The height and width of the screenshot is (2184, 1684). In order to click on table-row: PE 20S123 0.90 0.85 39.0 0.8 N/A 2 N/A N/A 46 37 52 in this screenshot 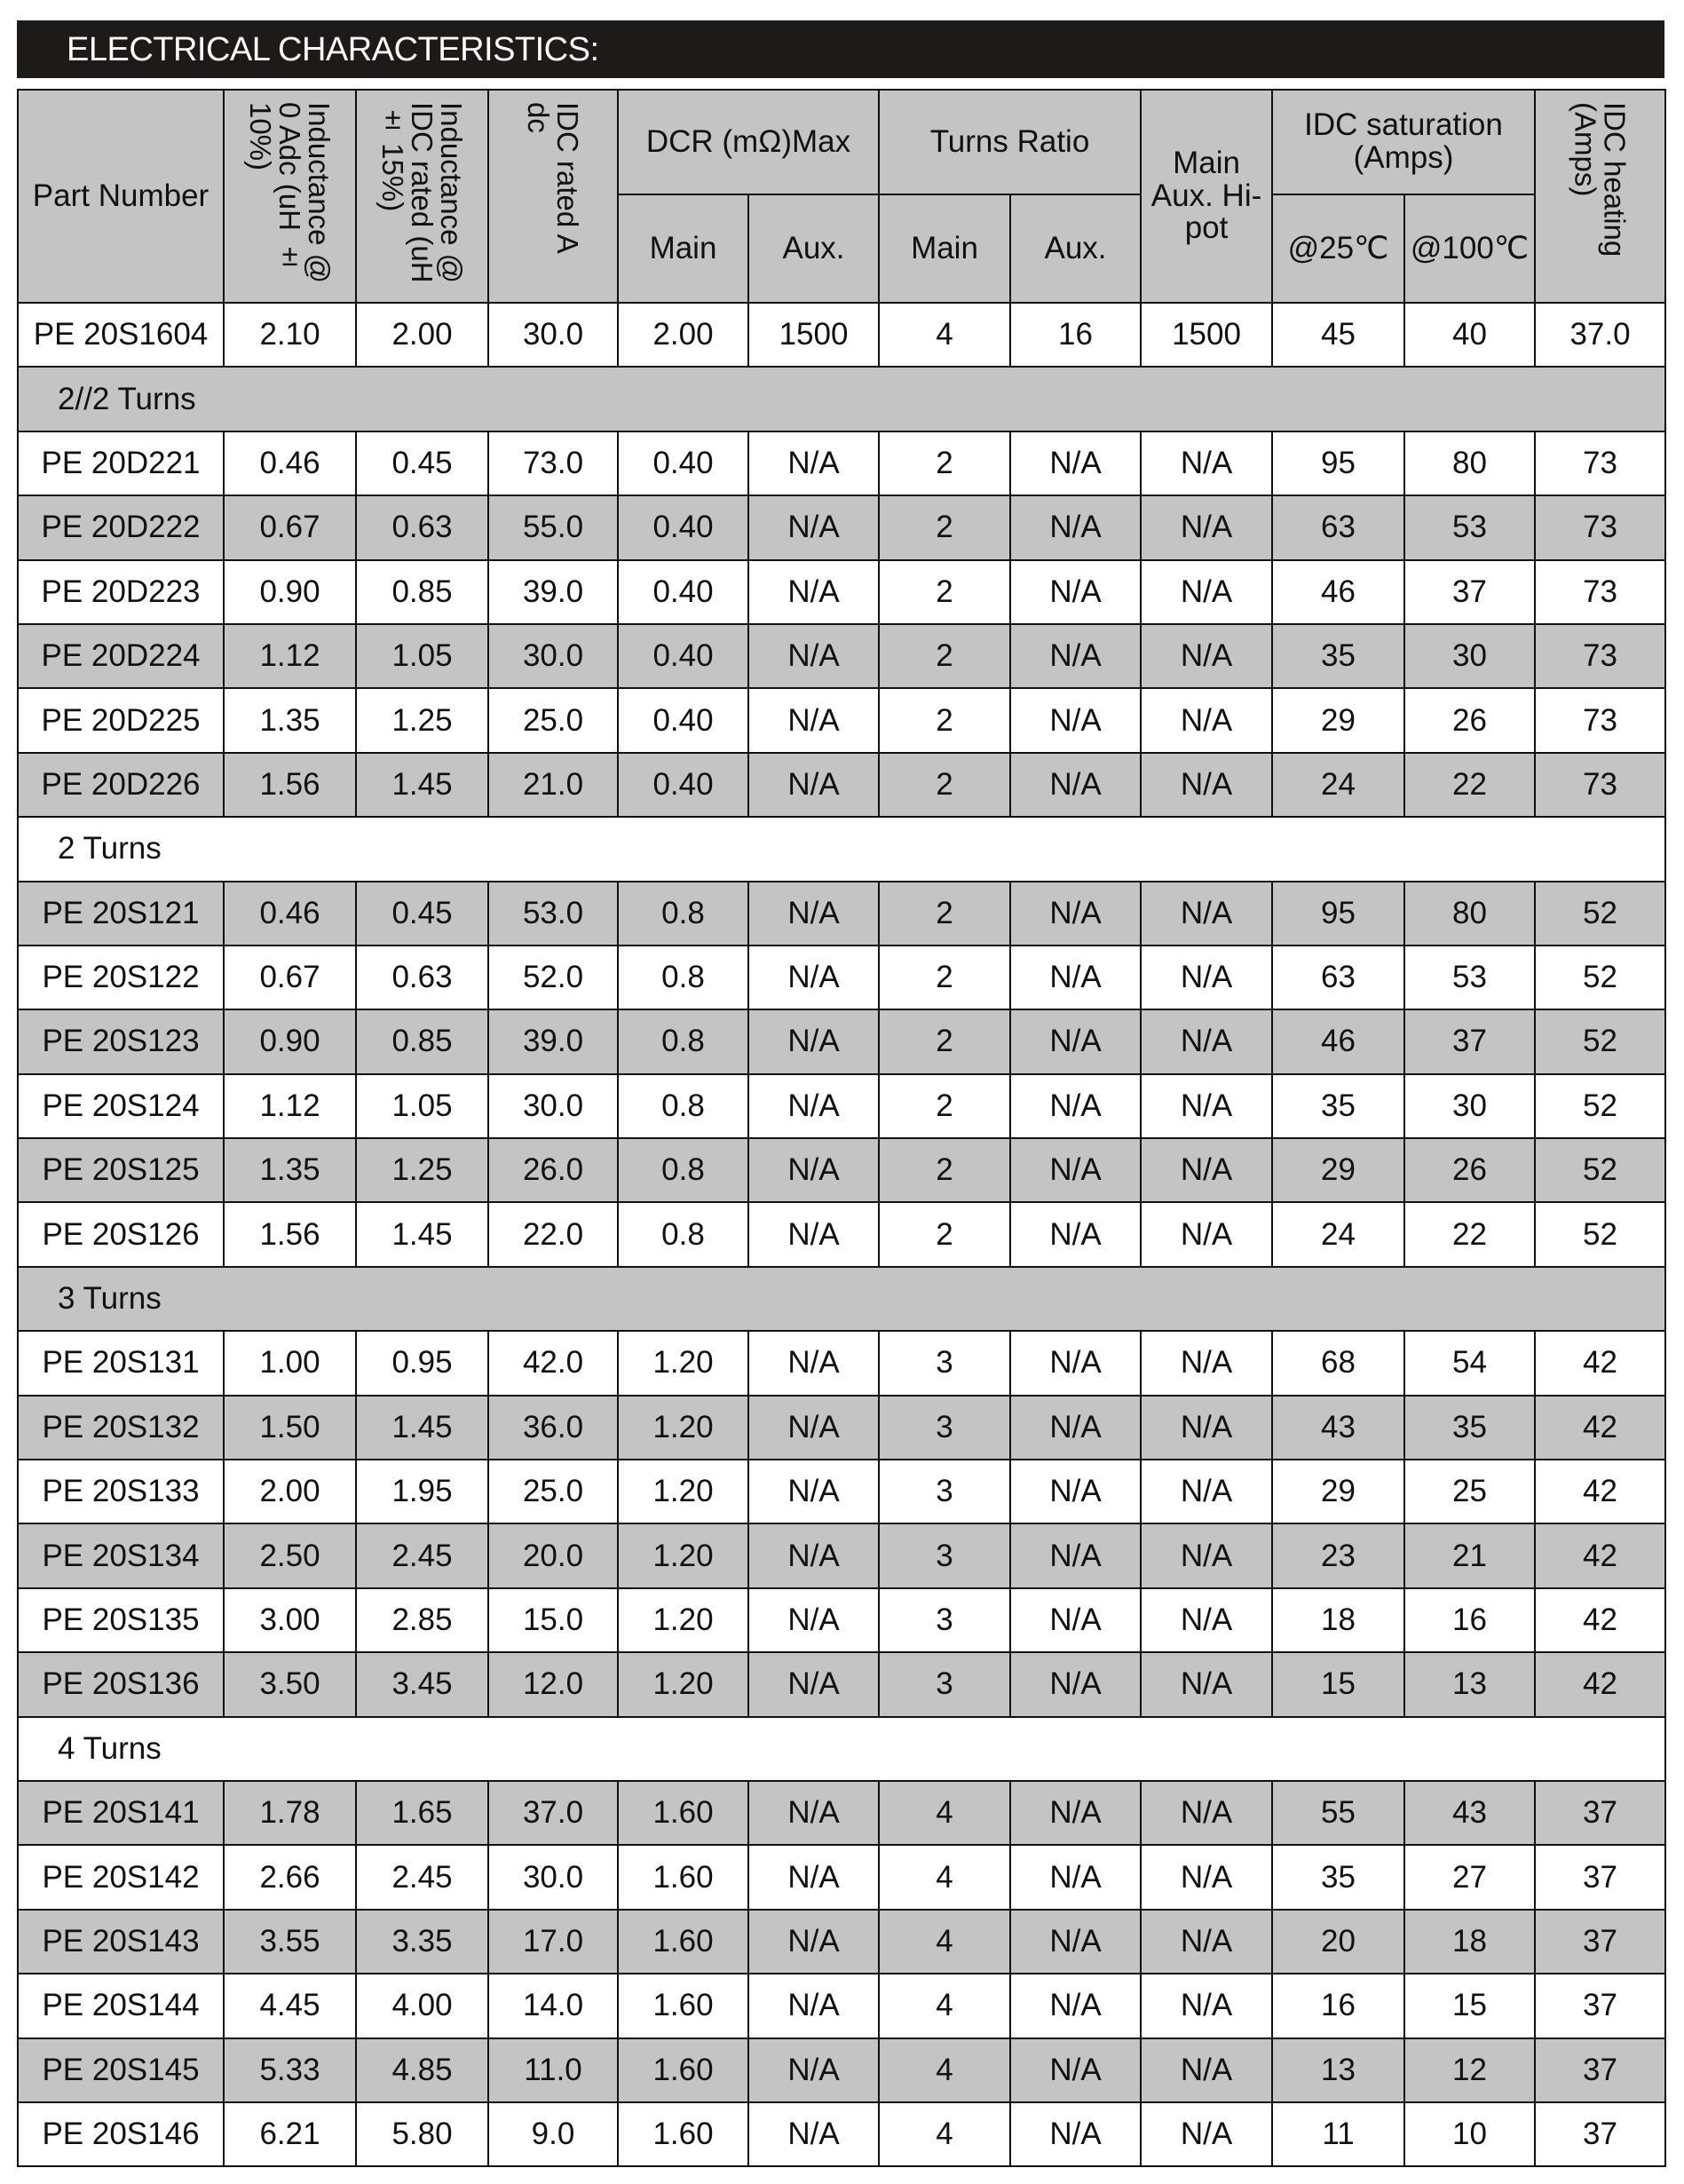, I will do `click(842, 1042)`.